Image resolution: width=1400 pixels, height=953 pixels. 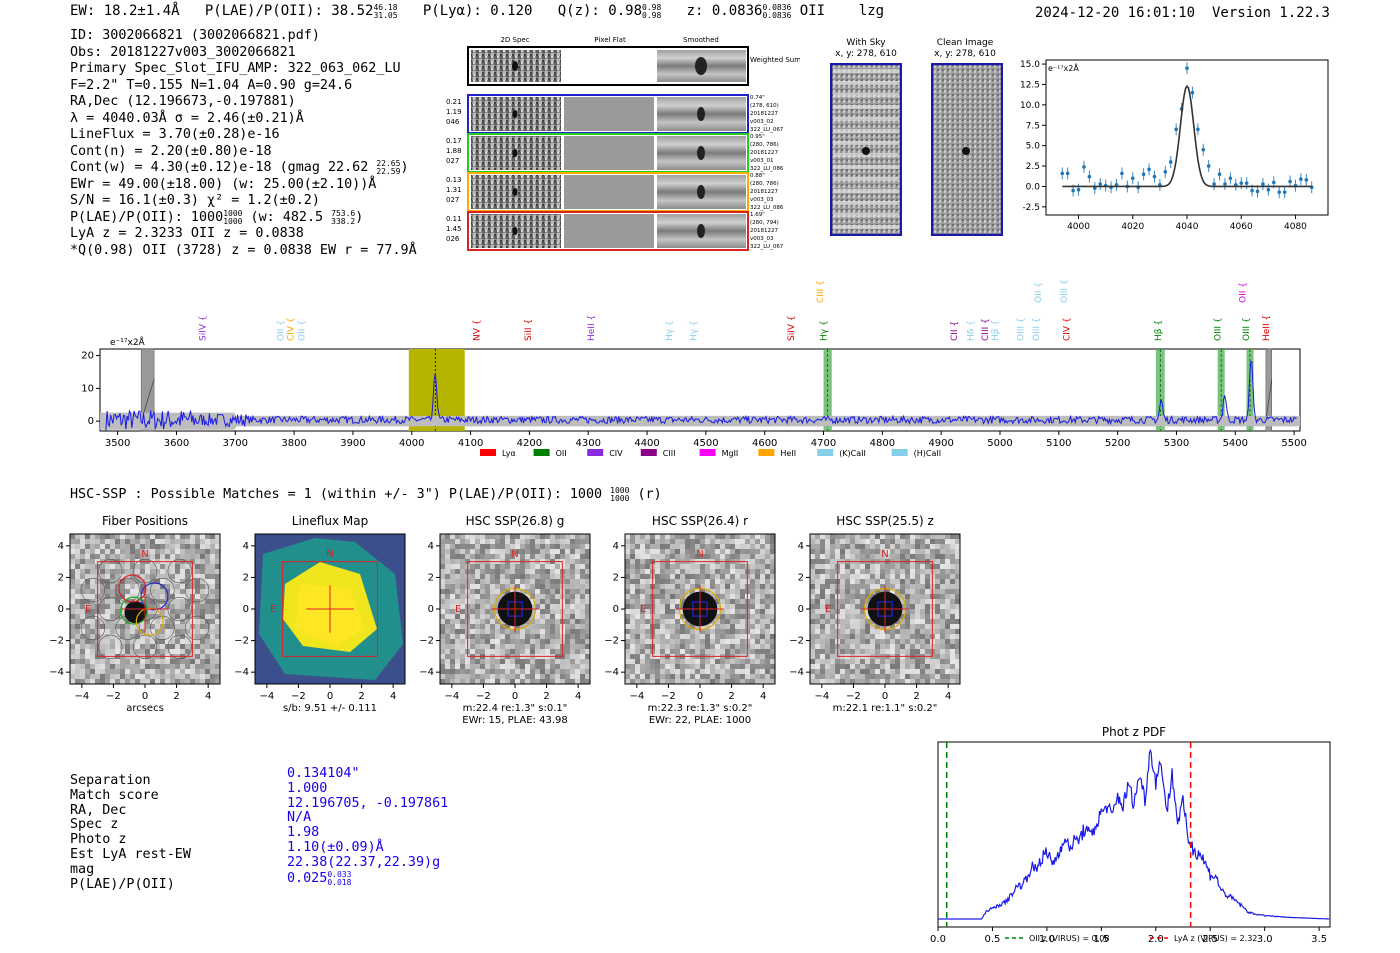 I want to click on cutout-pixel-flat, so click(x=609, y=153).